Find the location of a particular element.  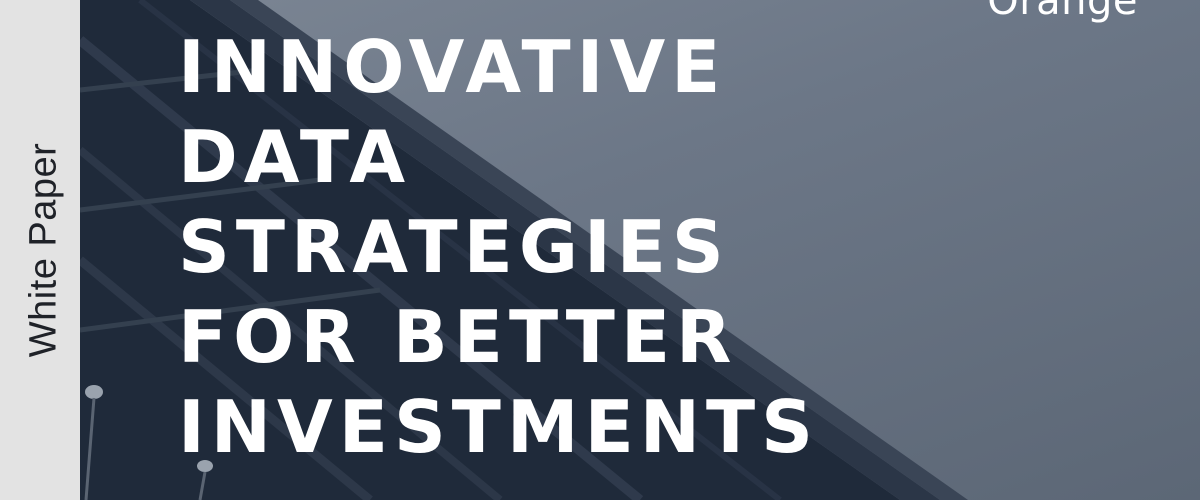

headline-line-5: INVESTMENTS is located at coordinates (498, 427).